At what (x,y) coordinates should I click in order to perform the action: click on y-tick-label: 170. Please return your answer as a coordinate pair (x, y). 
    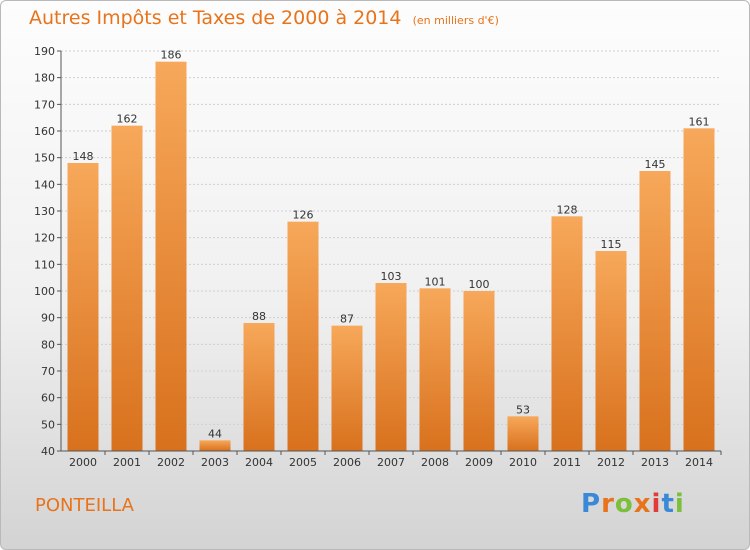
    Looking at the image, I should click on (44, 104).